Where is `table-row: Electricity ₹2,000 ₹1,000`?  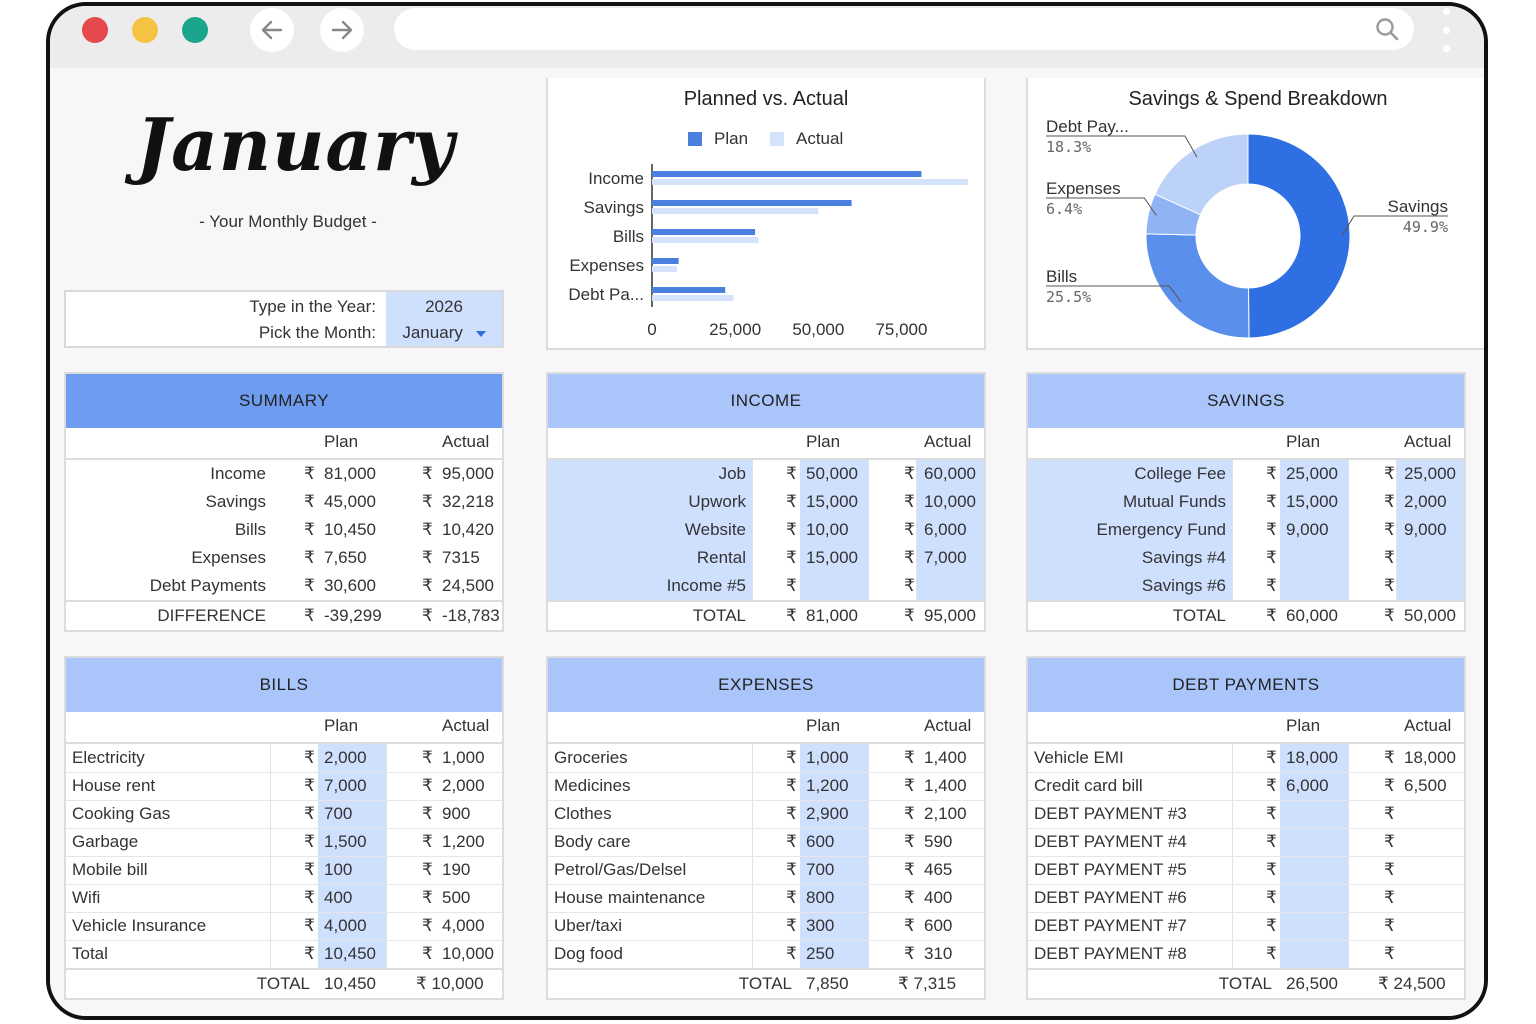 table-row: Electricity ₹2,000 ₹1,000 is located at coordinates (284, 758).